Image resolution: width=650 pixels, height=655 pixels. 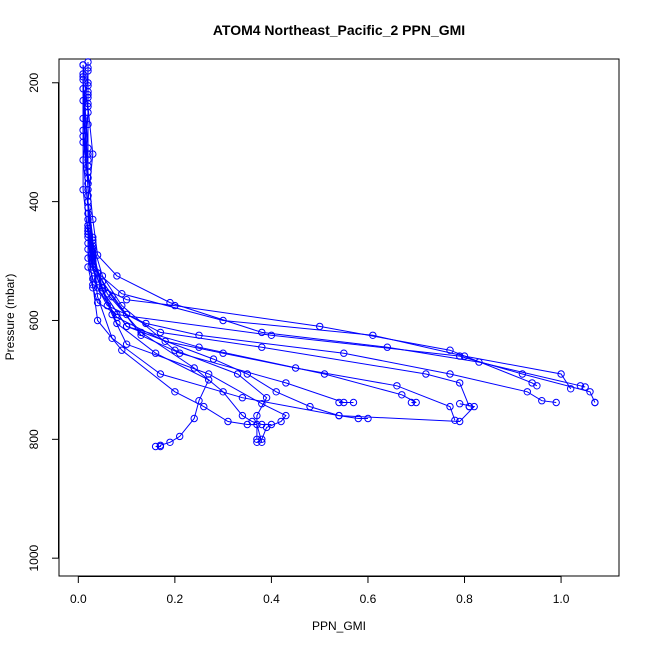 I want to click on y-tick-label: 200, so click(x=34, y=82).